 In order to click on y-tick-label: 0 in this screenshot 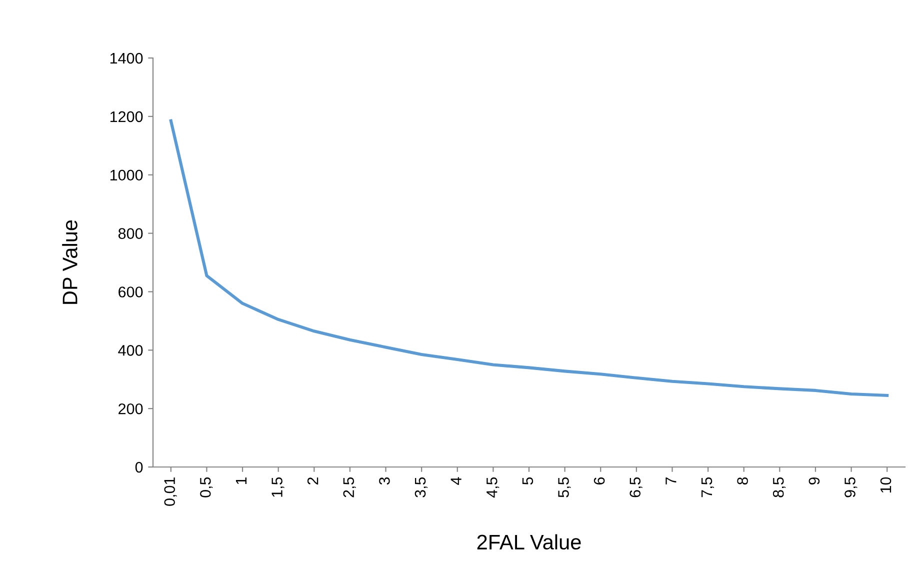, I will do `click(139, 467)`.